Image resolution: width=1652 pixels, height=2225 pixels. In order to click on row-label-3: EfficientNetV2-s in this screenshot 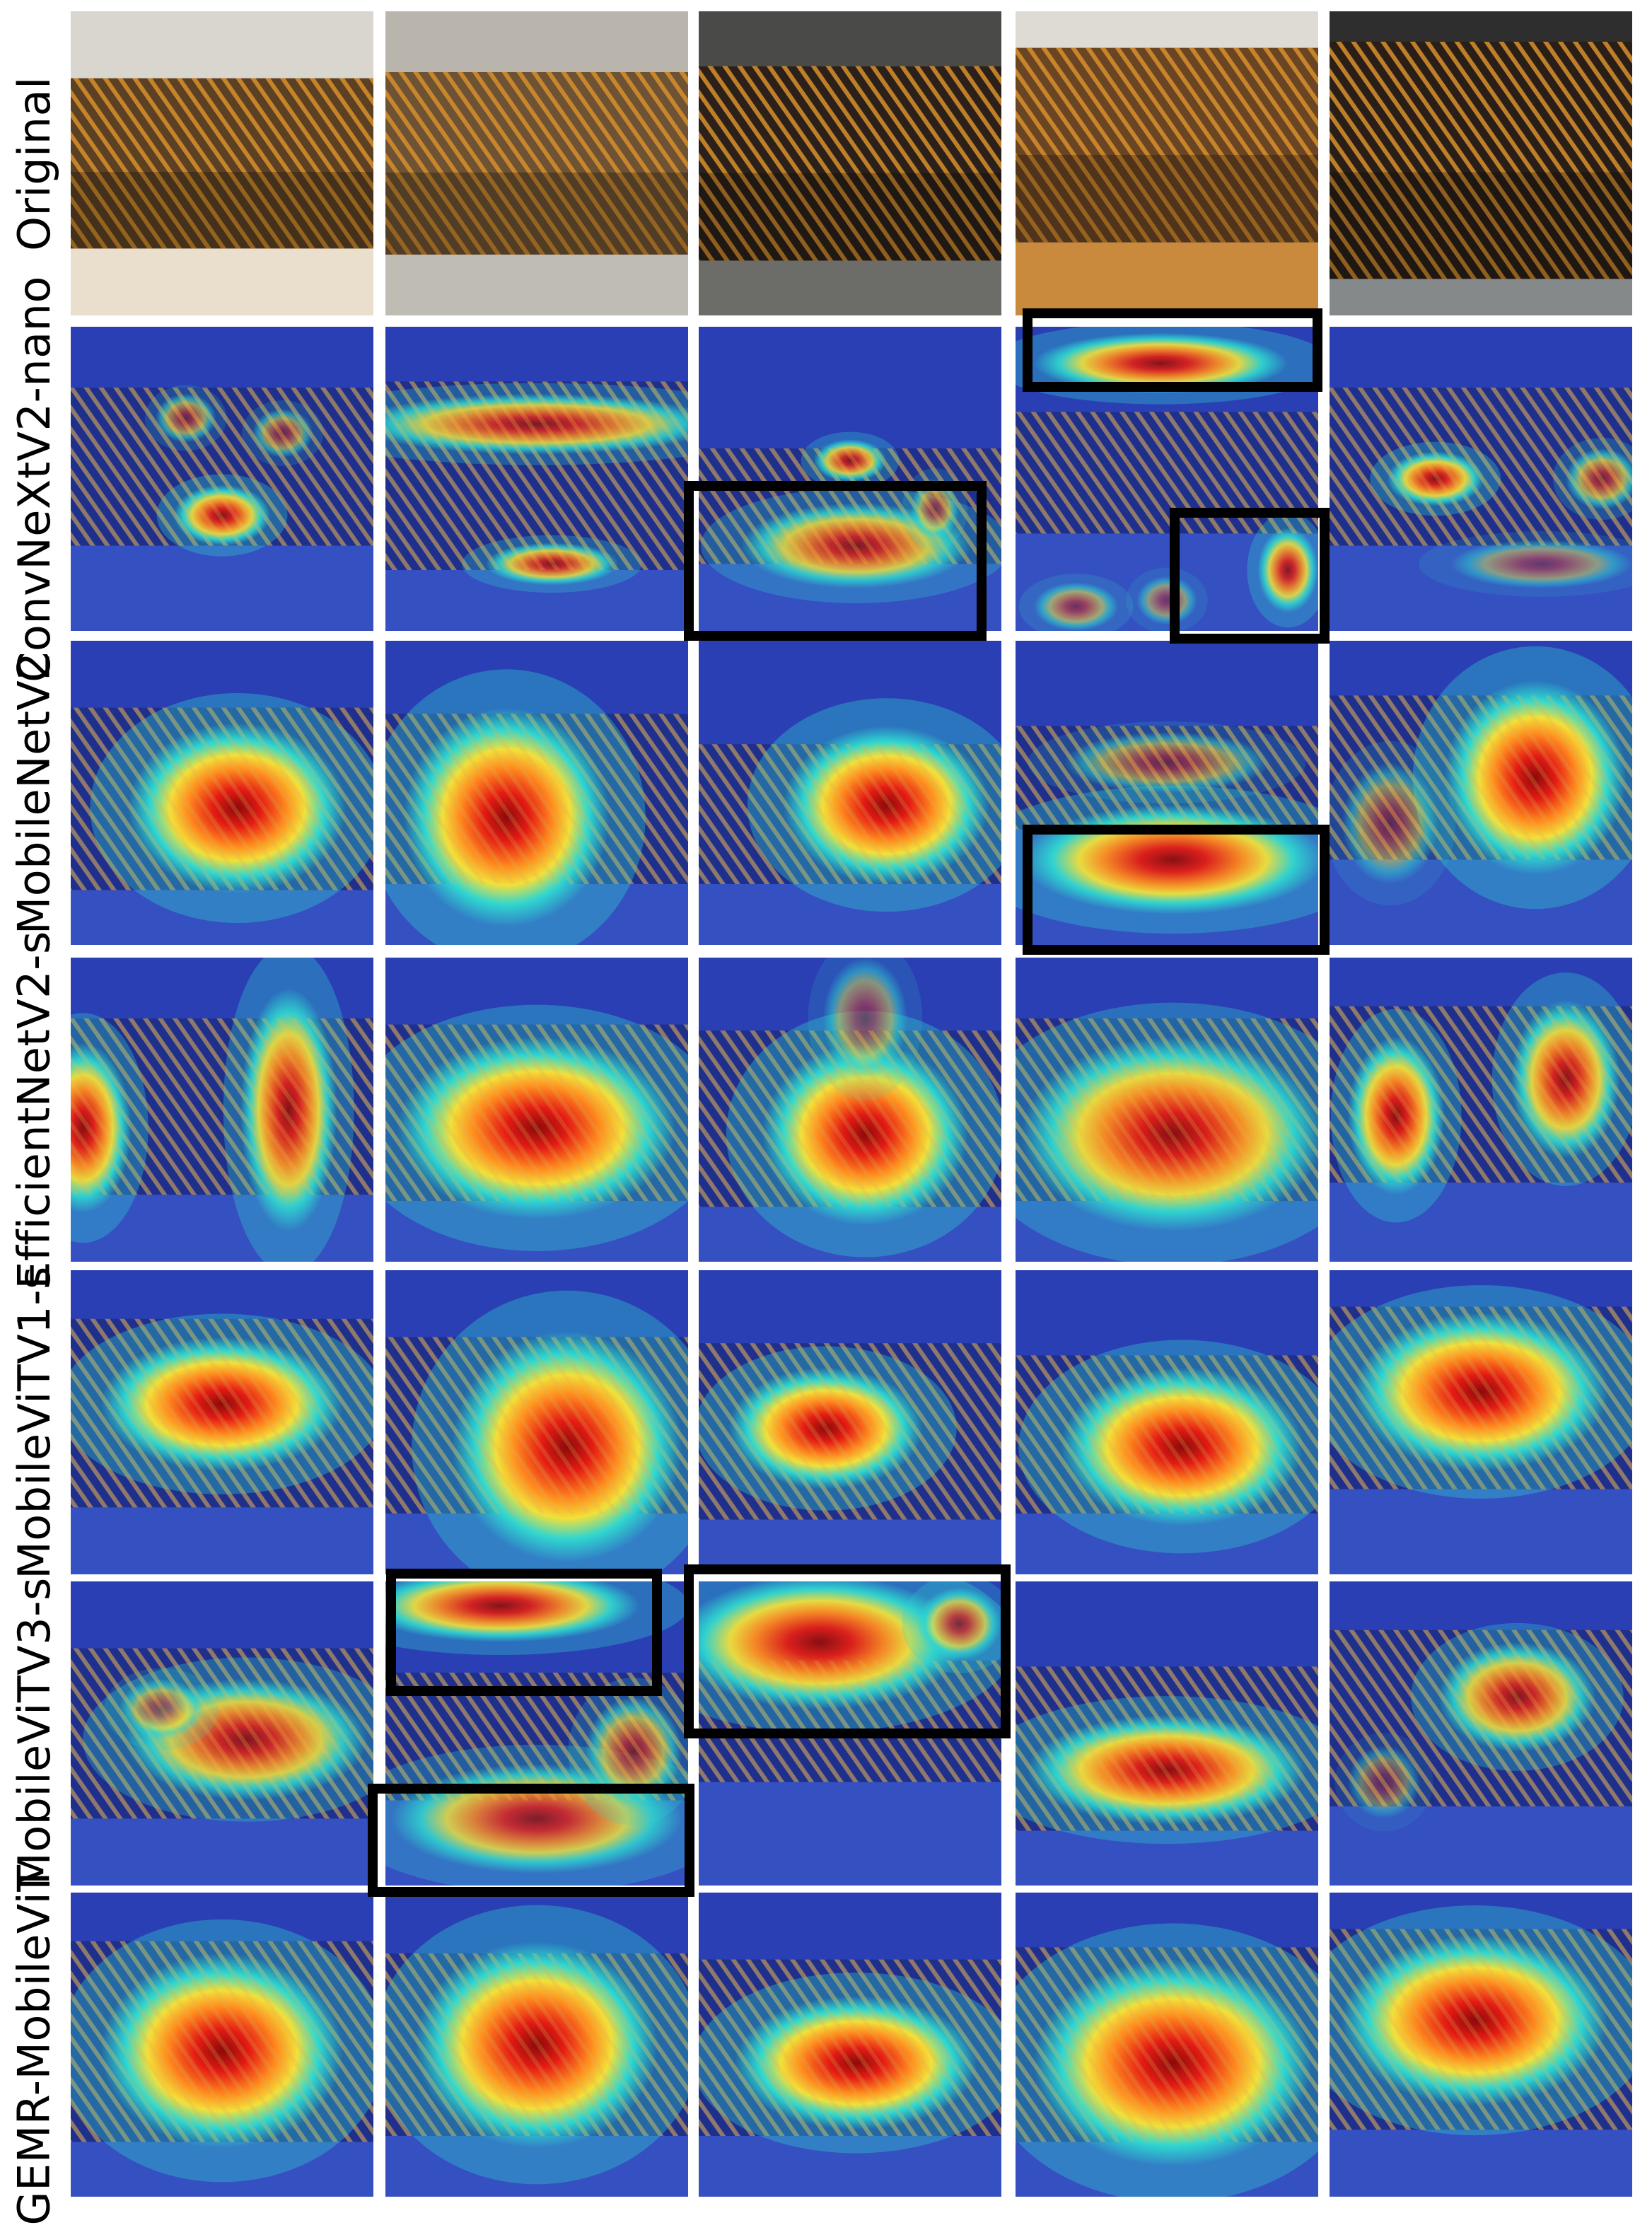, I will do `click(34, 1110)`.